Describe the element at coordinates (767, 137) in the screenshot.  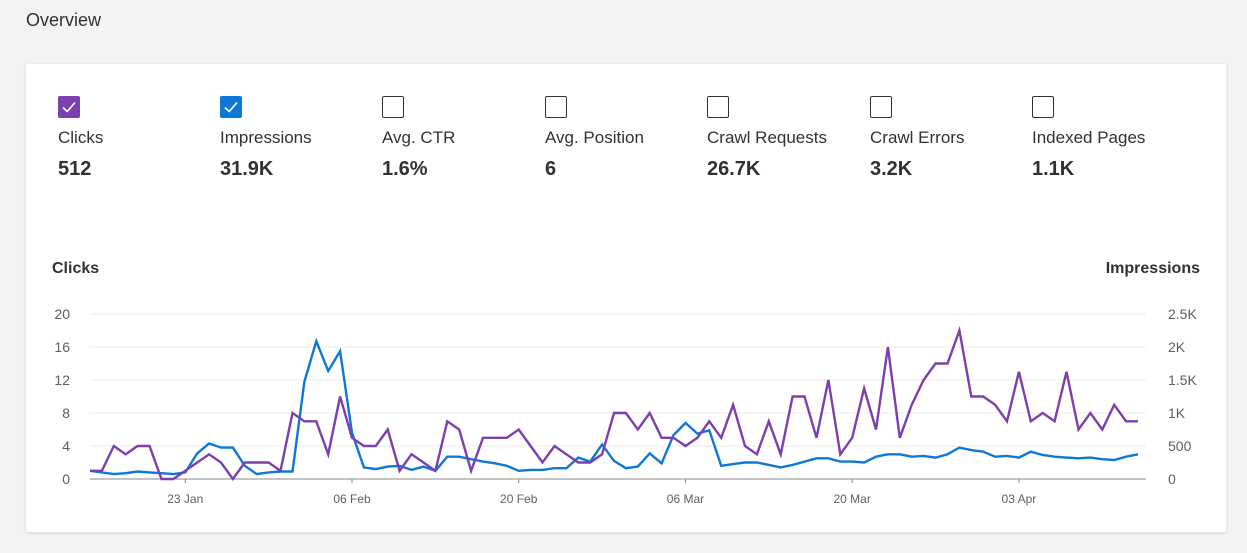
I see `crawl-requests-label: Crawl Requests` at that location.